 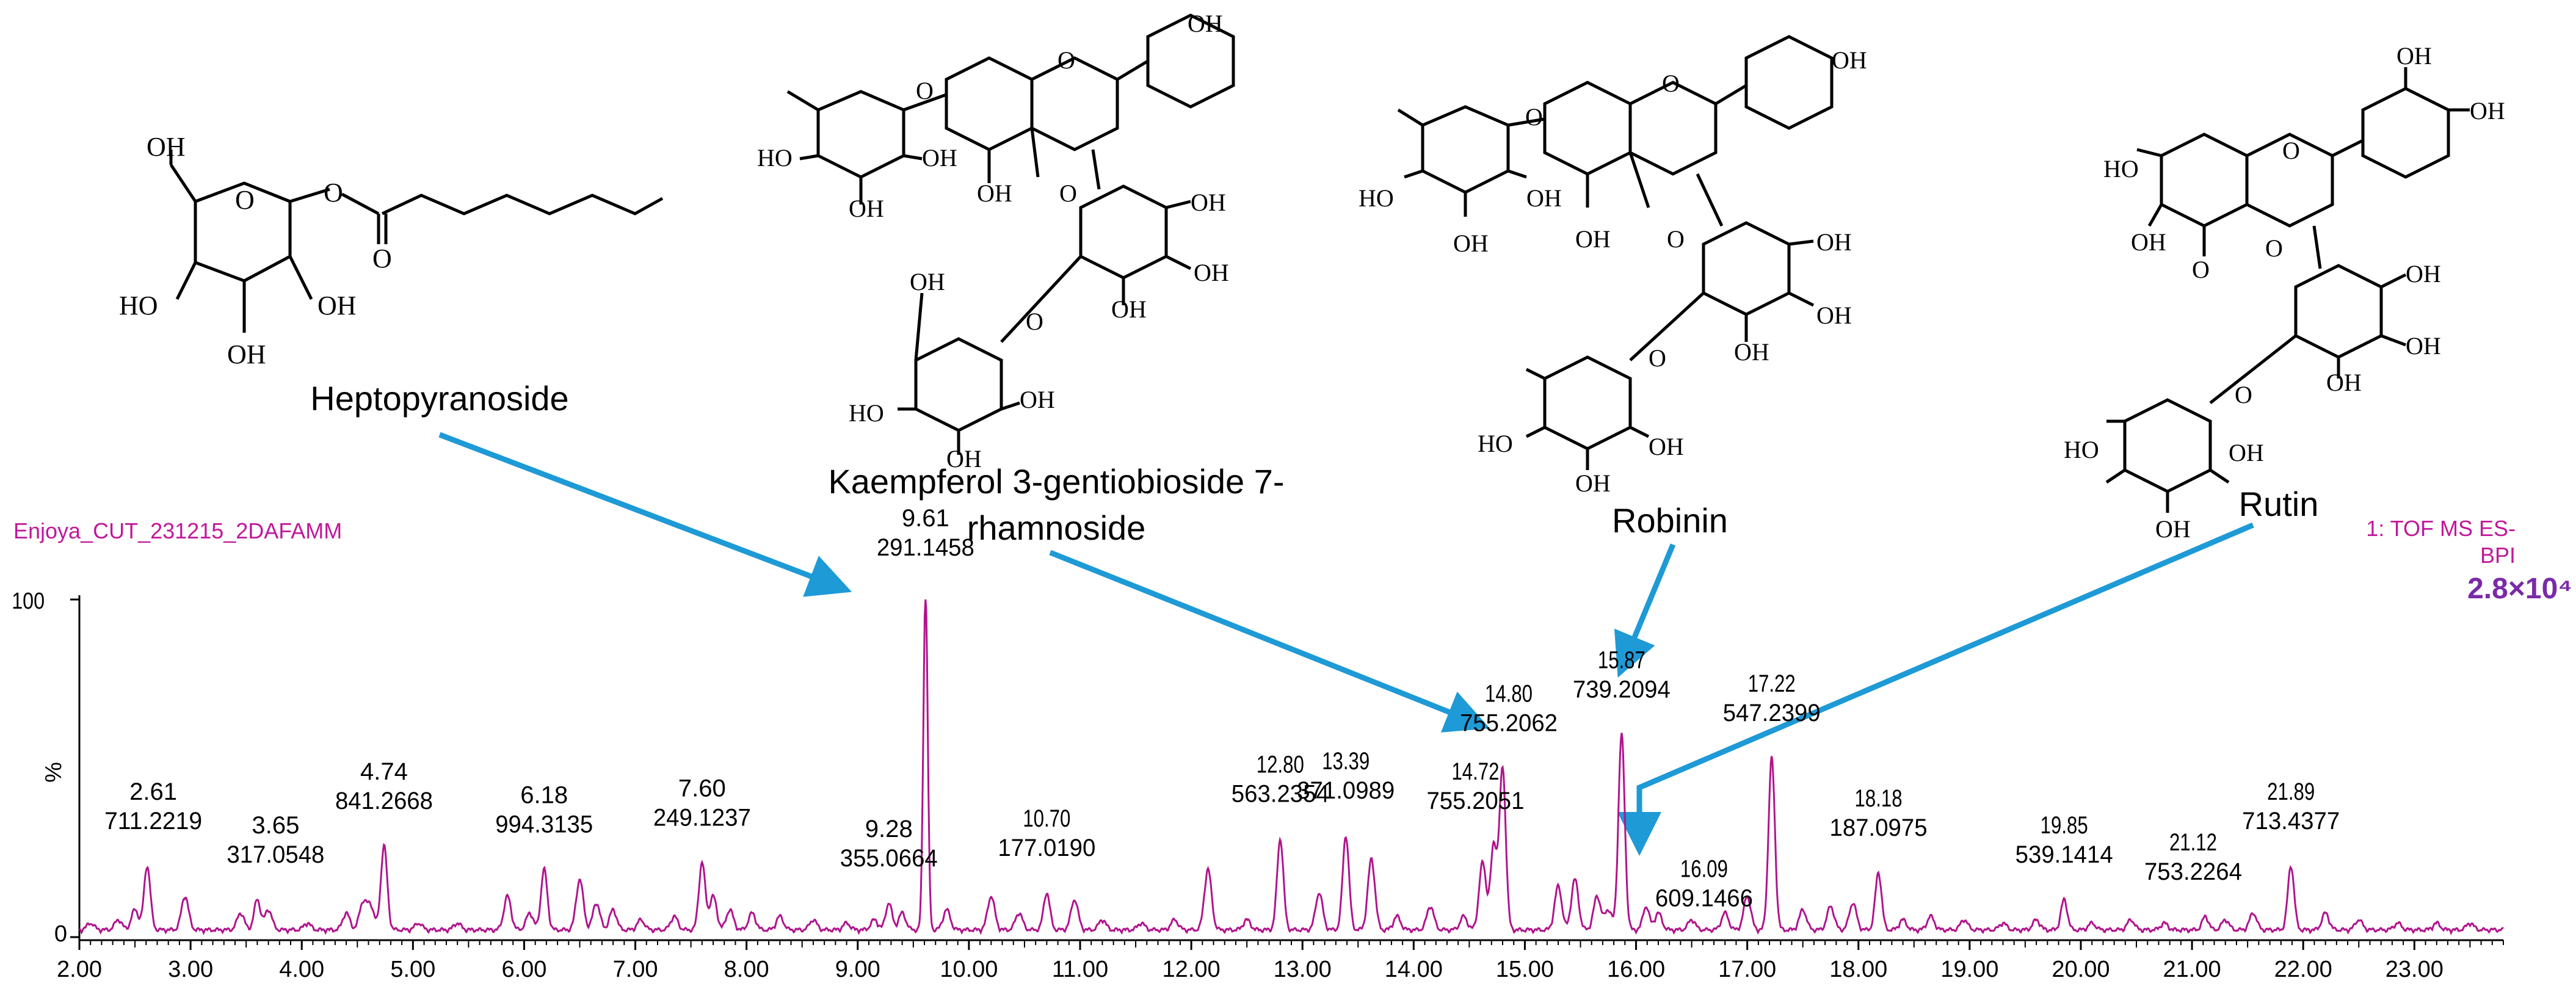 What do you see at coordinates (1879, 827) in the screenshot?
I see `peak-label-mz: 187.0975` at bounding box center [1879, 827].